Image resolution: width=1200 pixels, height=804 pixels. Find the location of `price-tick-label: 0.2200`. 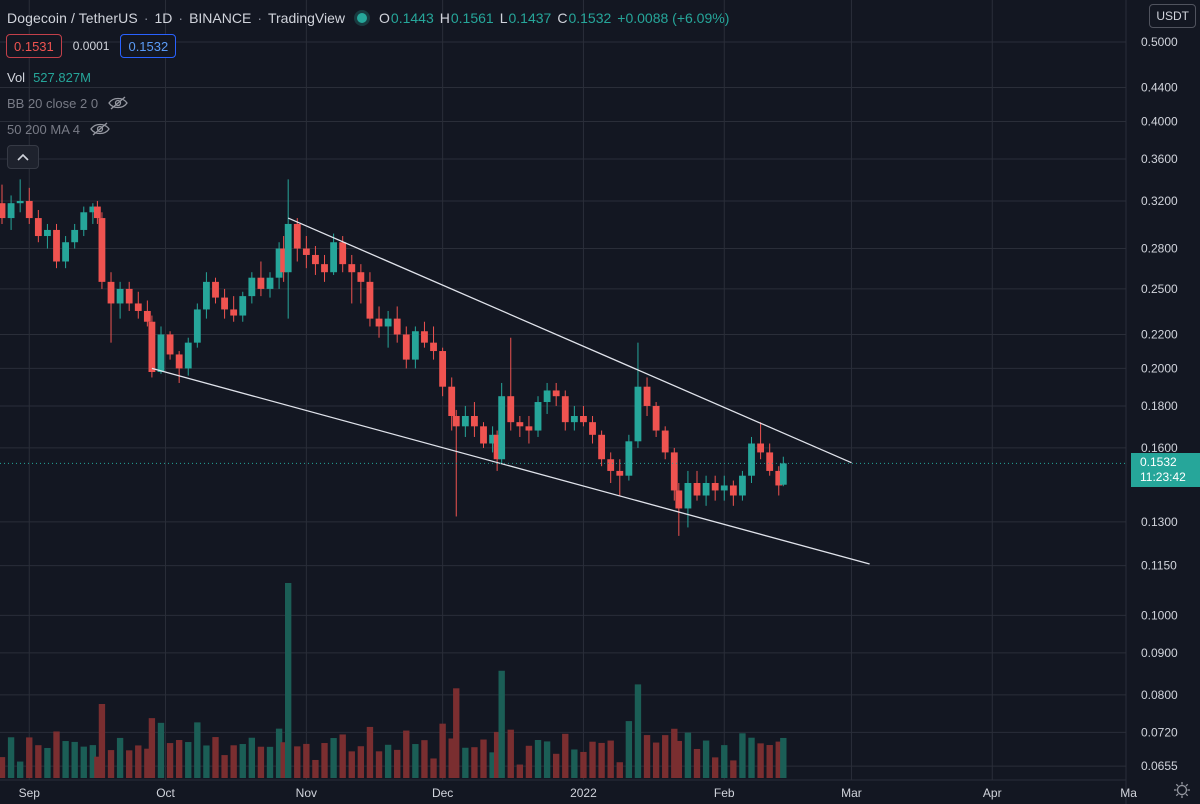

price-tick-label: 0.2200 is located at coordinates (1159, 334).